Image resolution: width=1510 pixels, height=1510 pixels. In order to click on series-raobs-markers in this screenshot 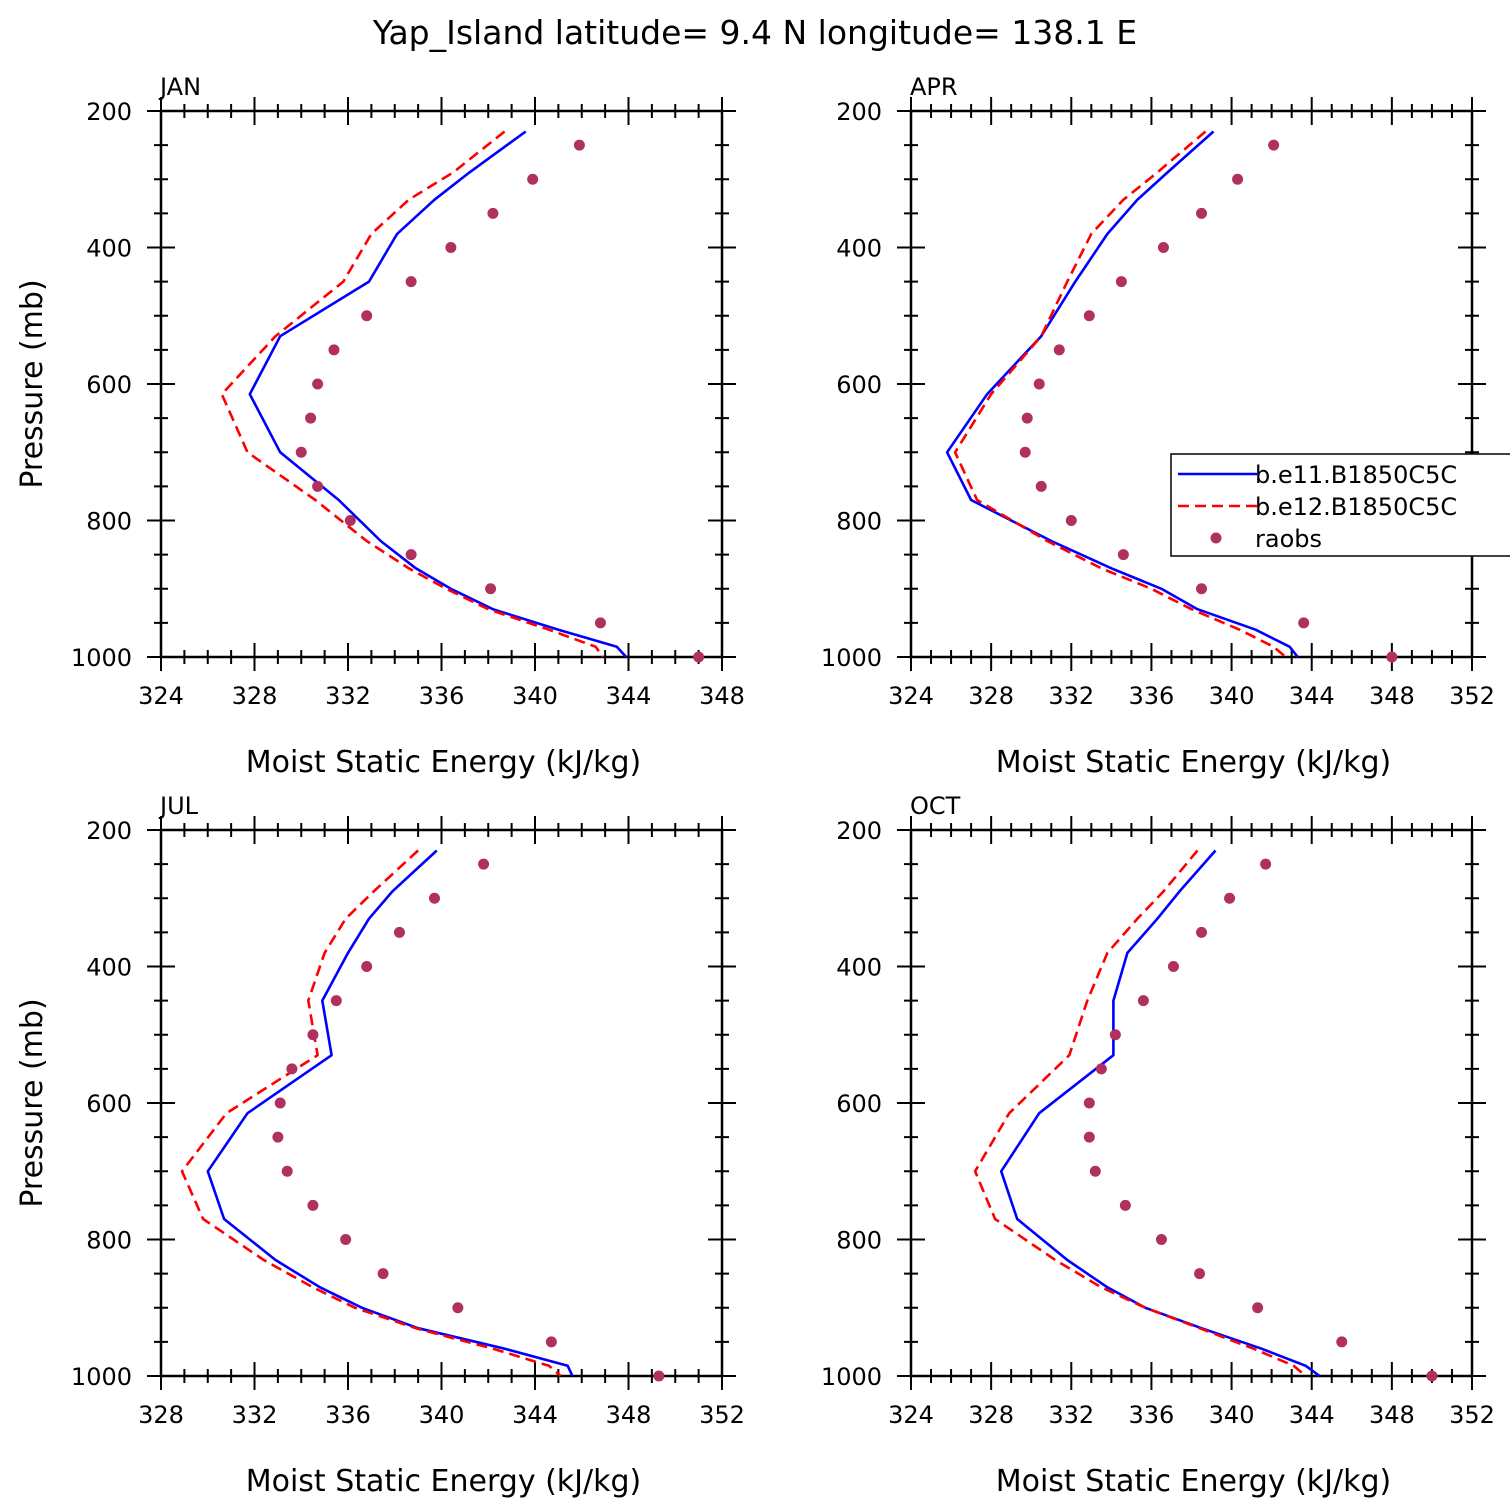, I will do `click(1260, 1120)`.